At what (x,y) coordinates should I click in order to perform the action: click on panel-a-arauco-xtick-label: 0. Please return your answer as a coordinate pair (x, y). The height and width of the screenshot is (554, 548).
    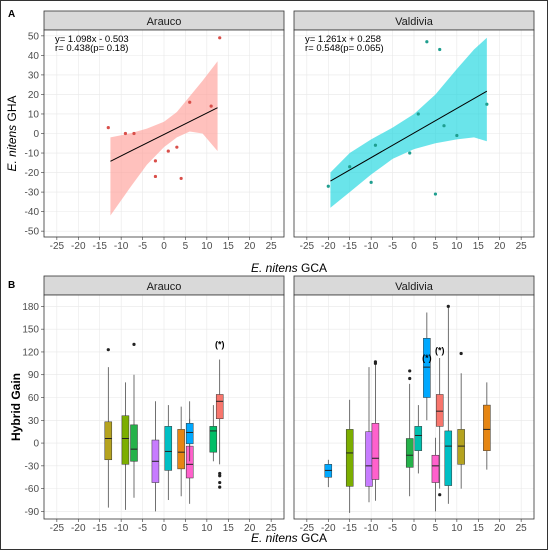
    Looking at the image, I should click on (164, 246).